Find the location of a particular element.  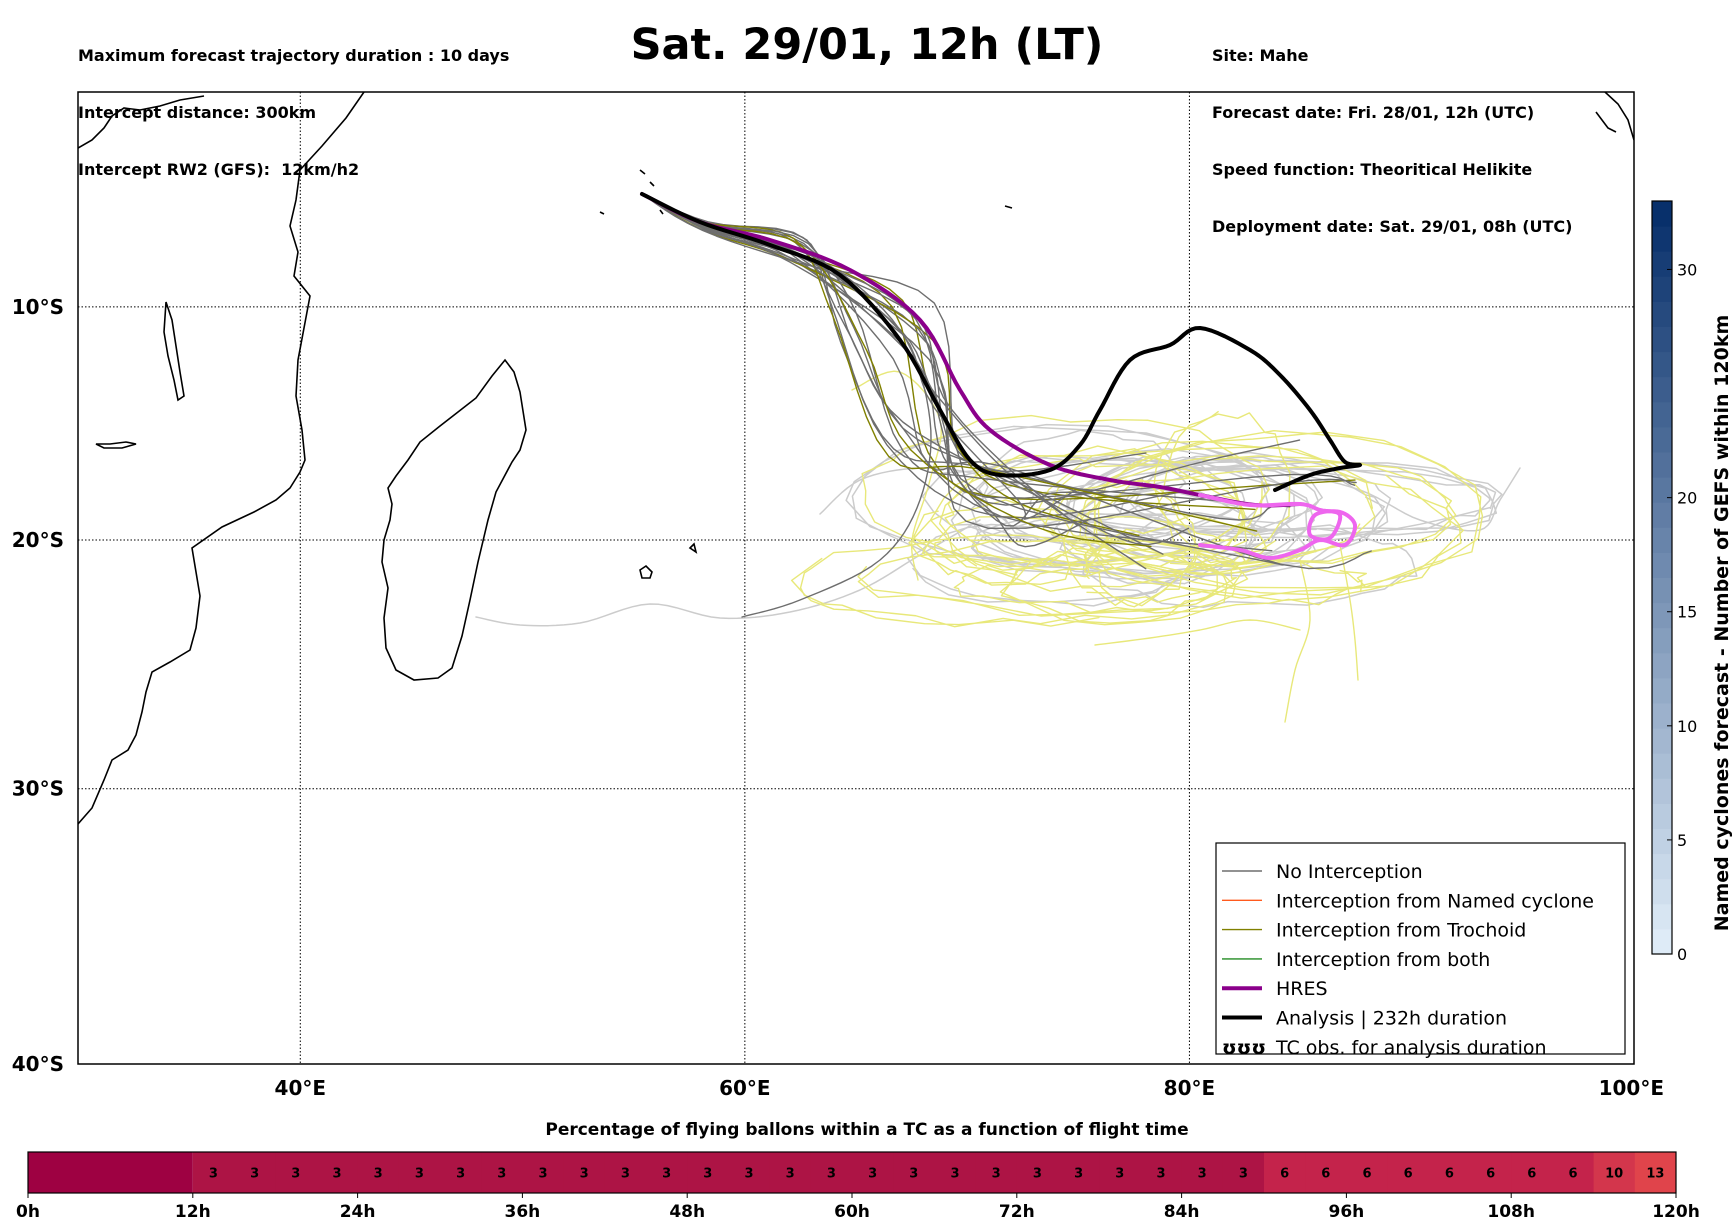

africa-coastline is located at coordinates (221, 458).